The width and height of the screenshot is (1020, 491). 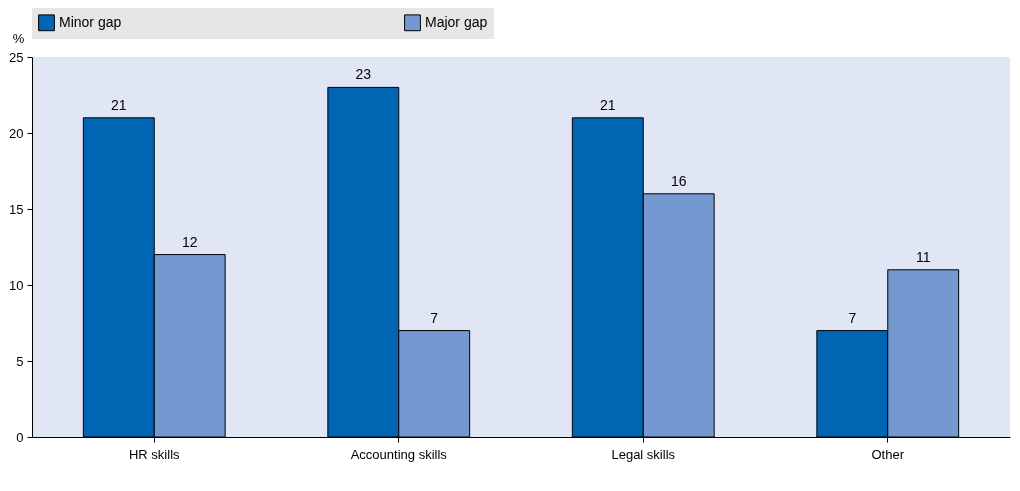 What do you see at coordinates (154, 454) in the screenshot?
I see `x-tick-label: HR skills` at bounding box center [154, 454].